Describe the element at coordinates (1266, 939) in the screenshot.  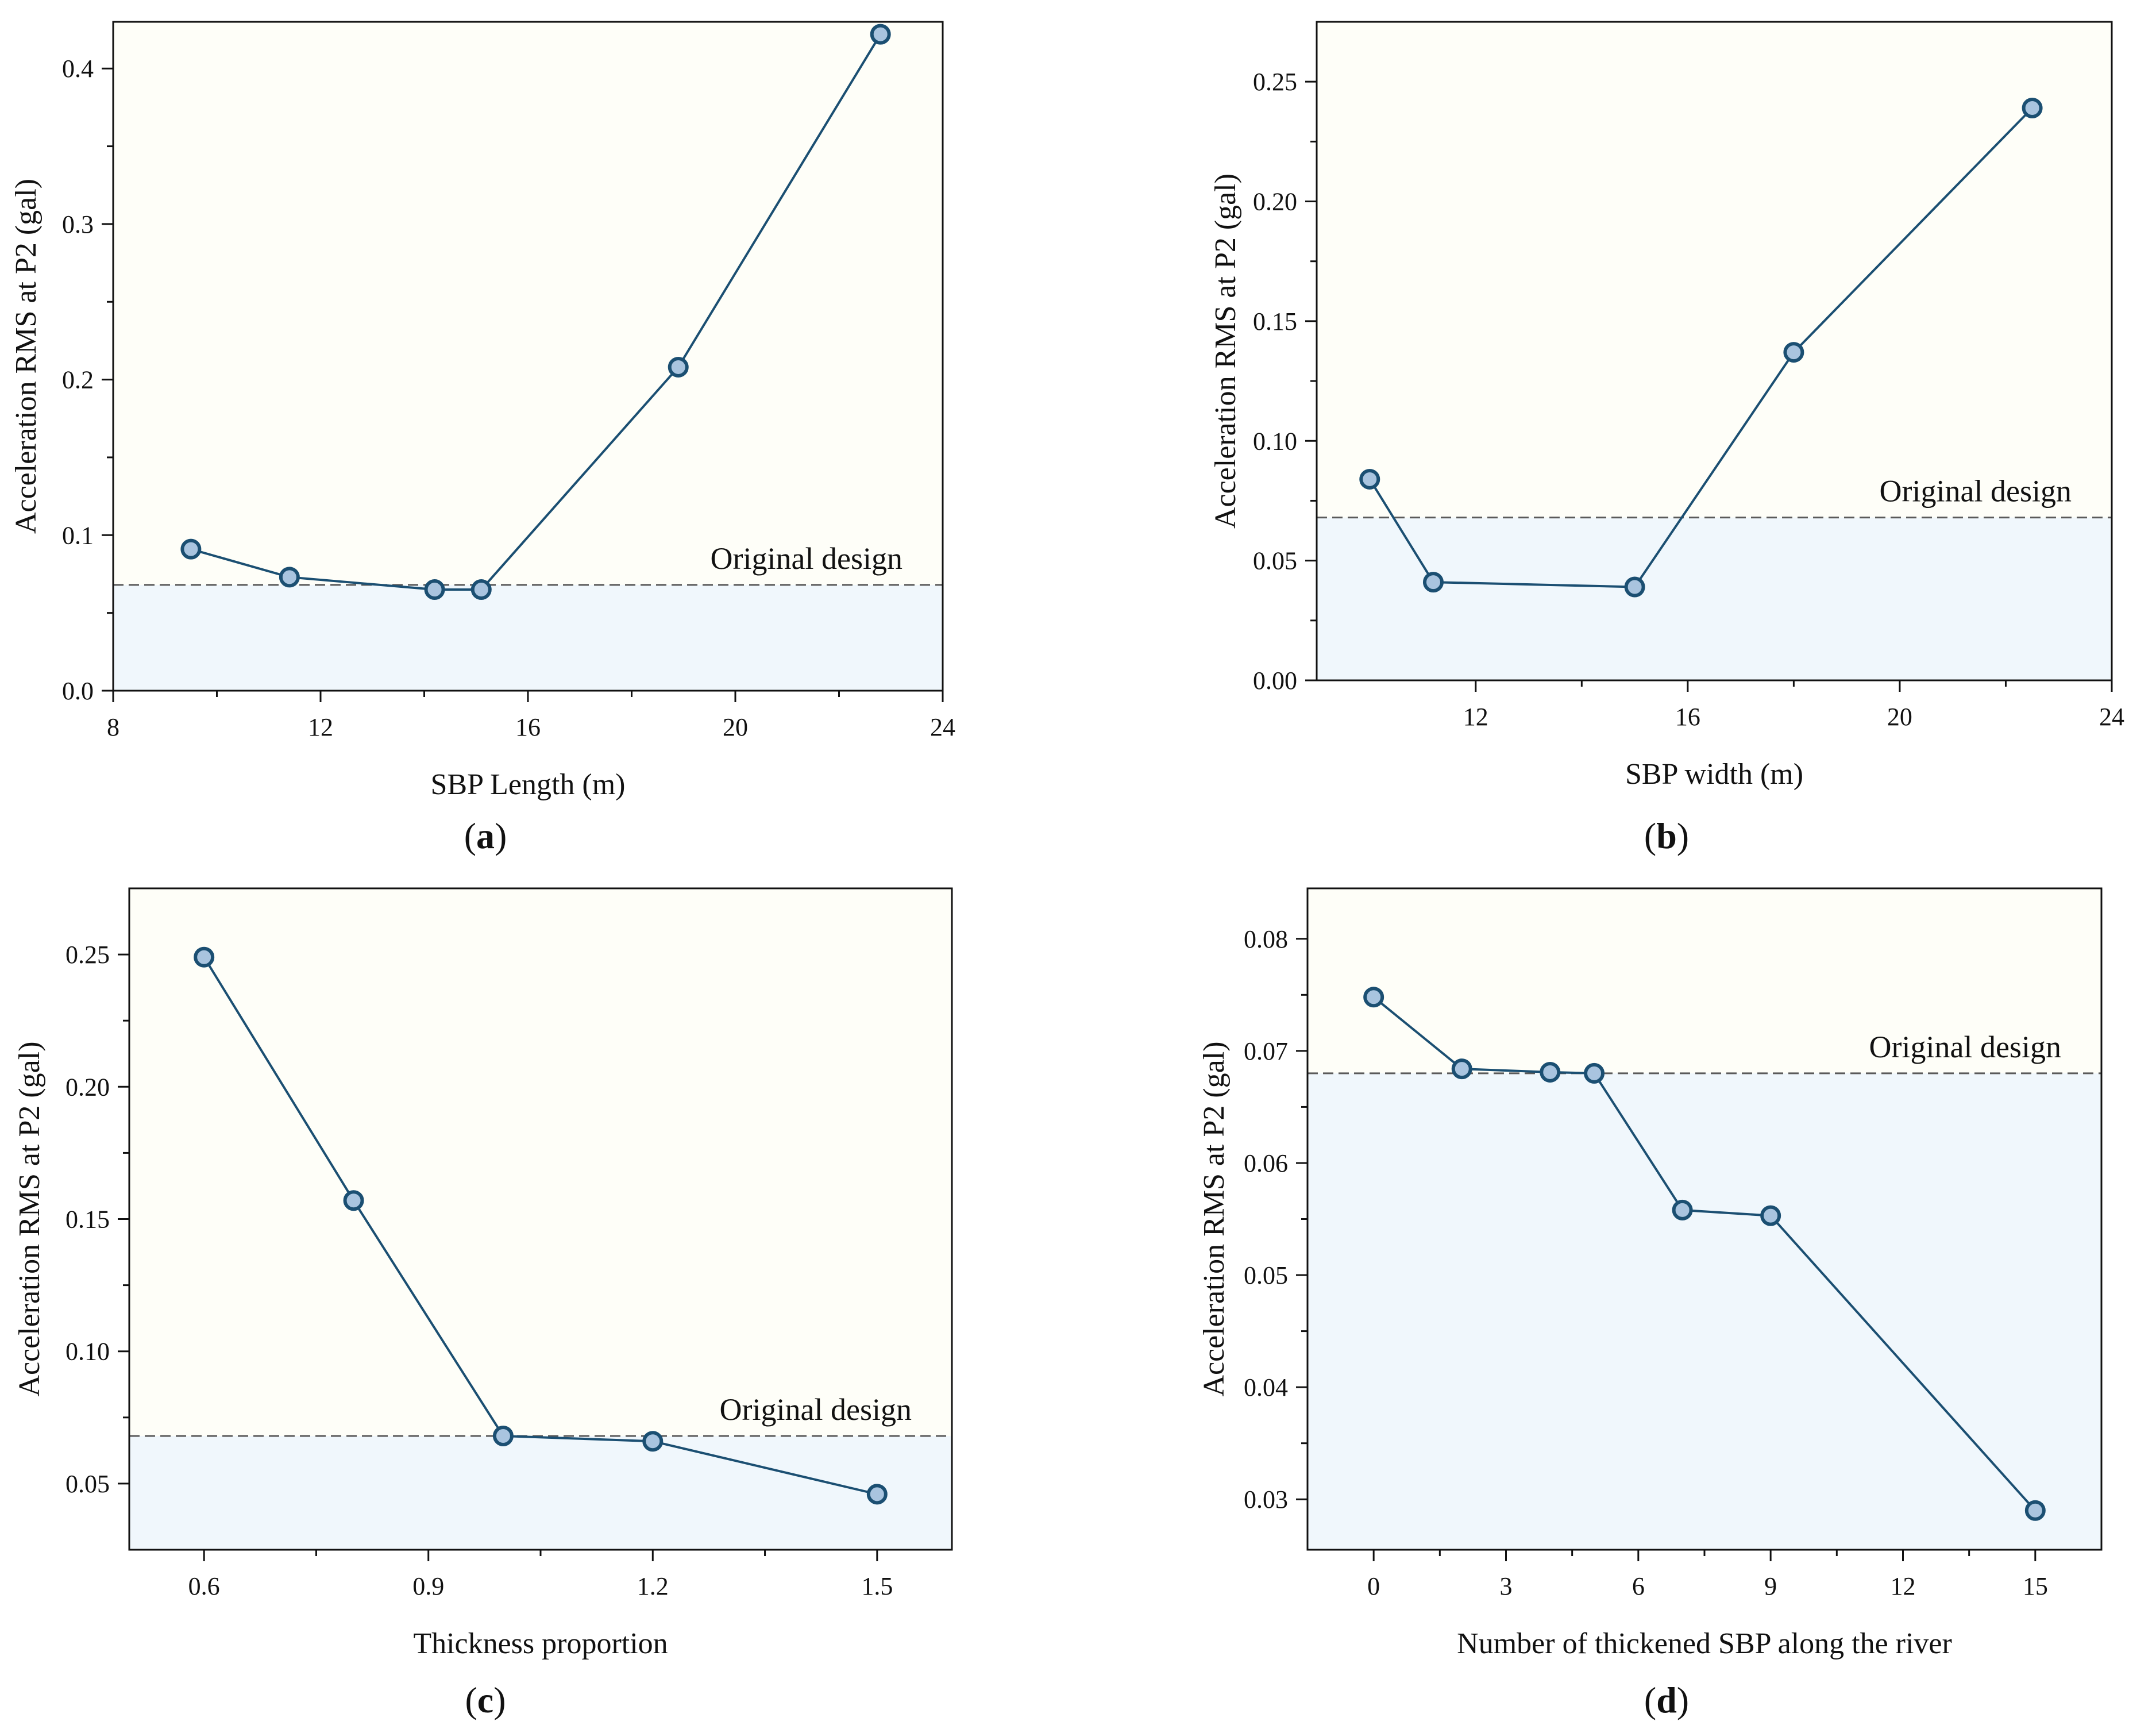
I see `y-tick-label: 0.08` at that location.